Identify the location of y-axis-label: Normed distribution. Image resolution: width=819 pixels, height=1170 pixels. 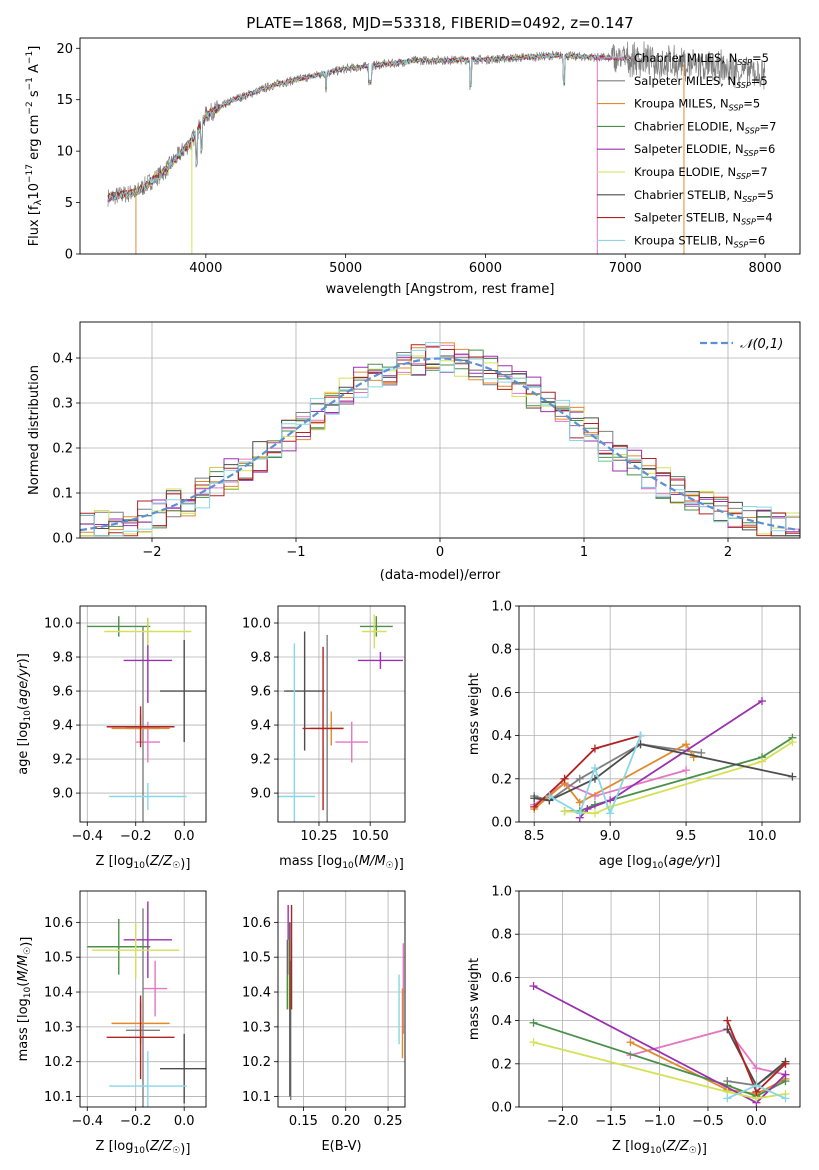
(34, 430).